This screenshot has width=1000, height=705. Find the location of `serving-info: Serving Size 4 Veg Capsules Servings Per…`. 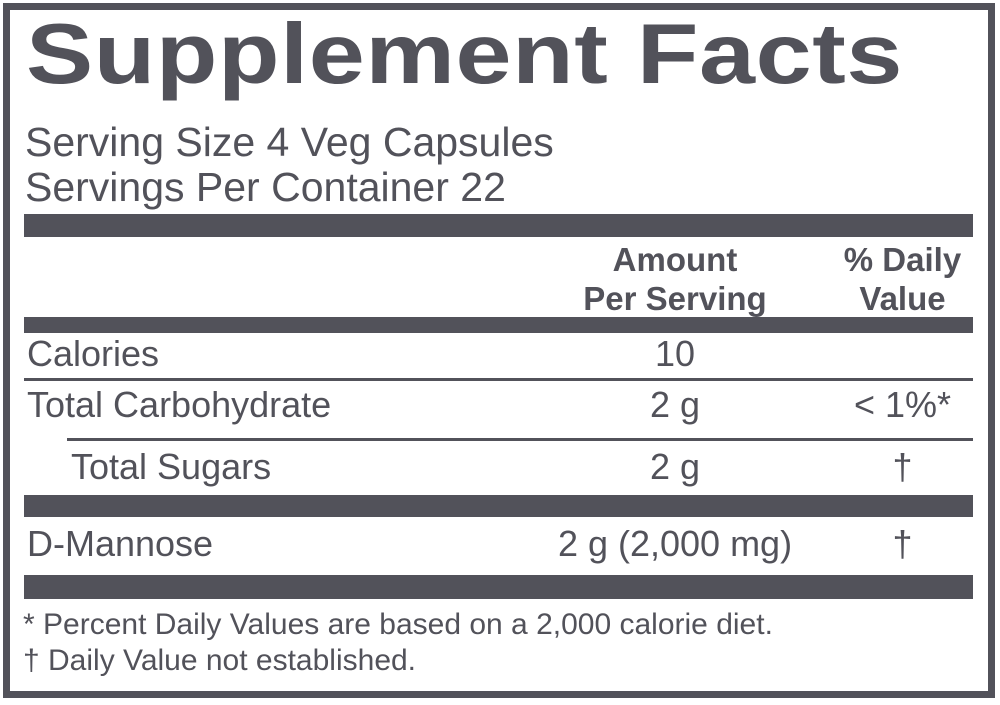

serving-info: Serving Size 4 Veg Capsules Servings Per… is located at coordinates (289, 165).